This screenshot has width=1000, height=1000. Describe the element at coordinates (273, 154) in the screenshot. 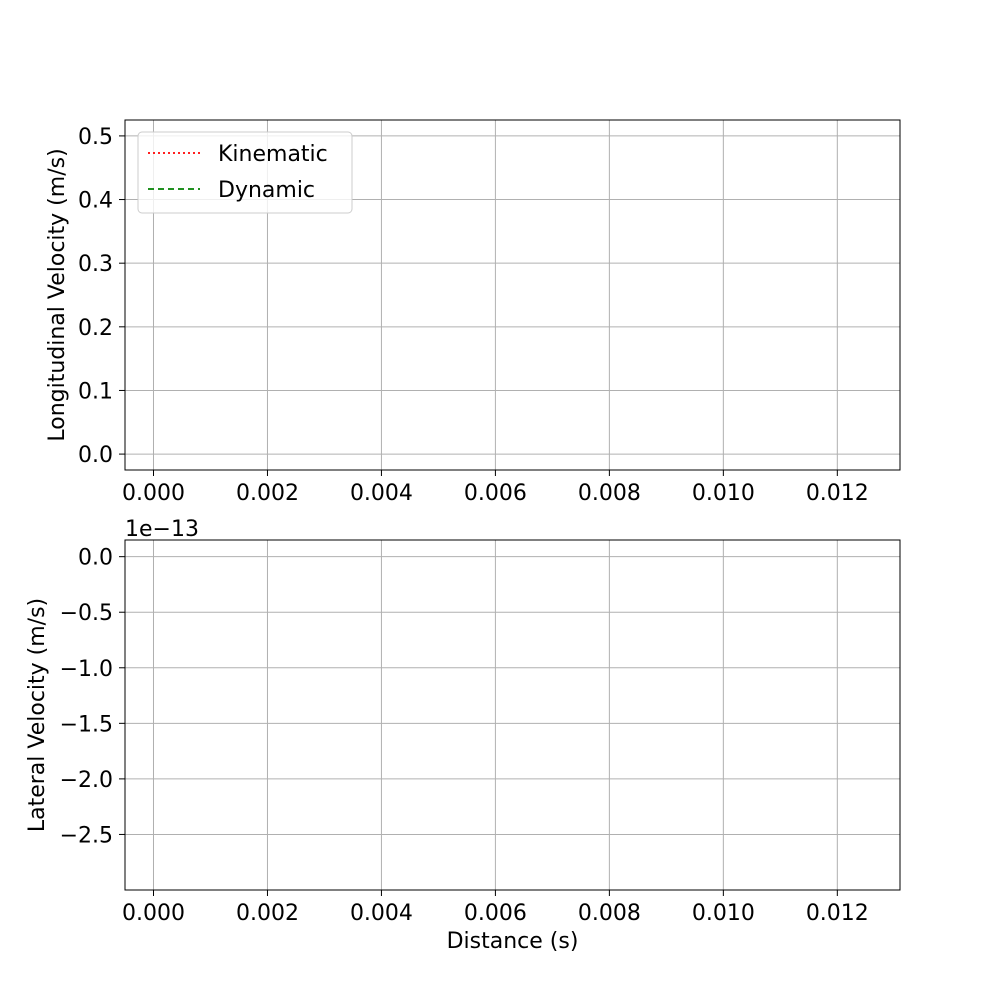

I see `legend-label: Kinematic` at that location.